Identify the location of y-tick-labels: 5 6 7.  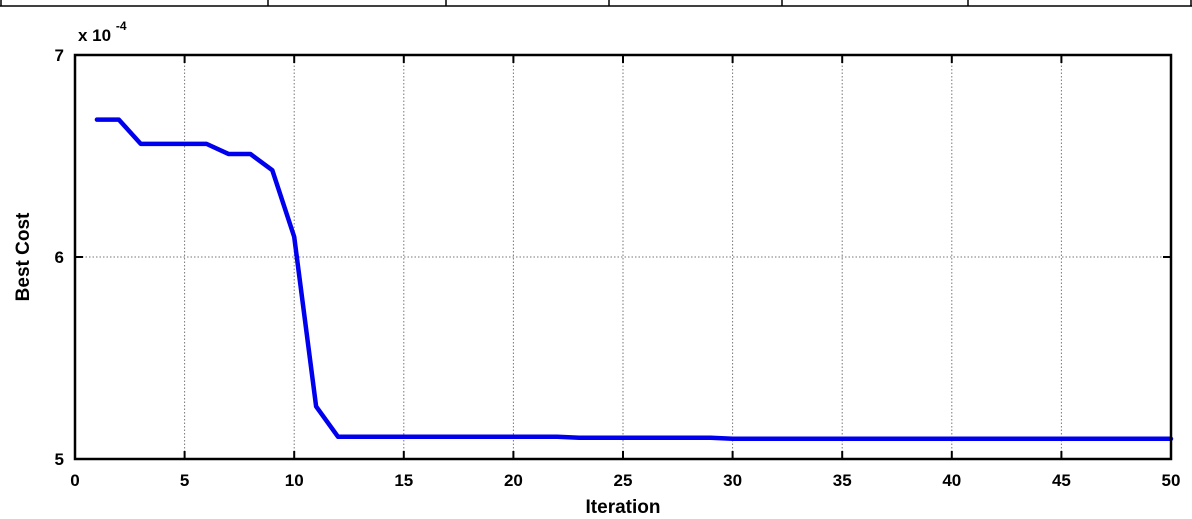
(59, 257).